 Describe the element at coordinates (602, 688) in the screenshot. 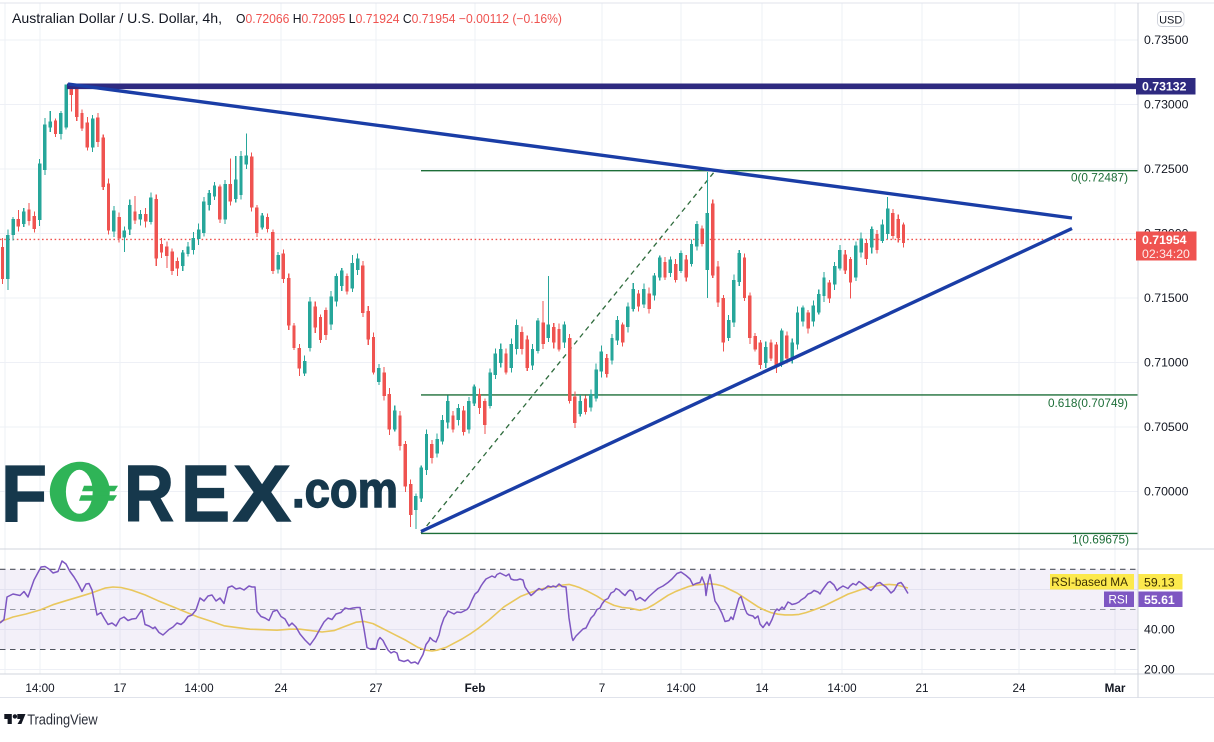

I see `svg-text: 7` at that location.